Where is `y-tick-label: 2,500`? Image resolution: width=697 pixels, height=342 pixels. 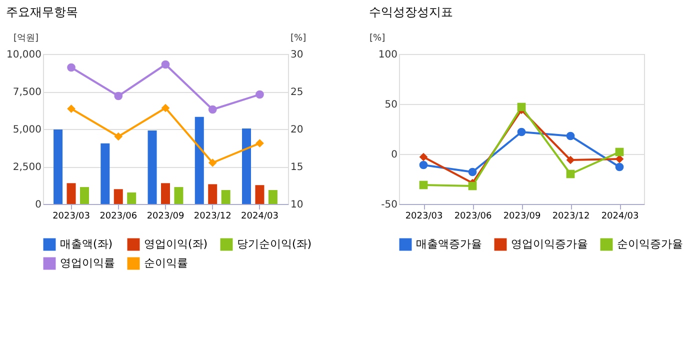
y-tick-label: 2,500 is located at coordinates (27, 167).